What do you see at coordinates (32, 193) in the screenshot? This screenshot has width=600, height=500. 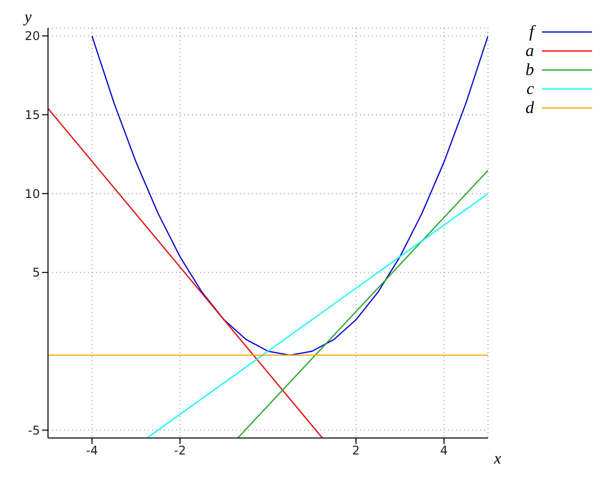 I see `y-tick-label: 10` at bounding box center [32, 193].